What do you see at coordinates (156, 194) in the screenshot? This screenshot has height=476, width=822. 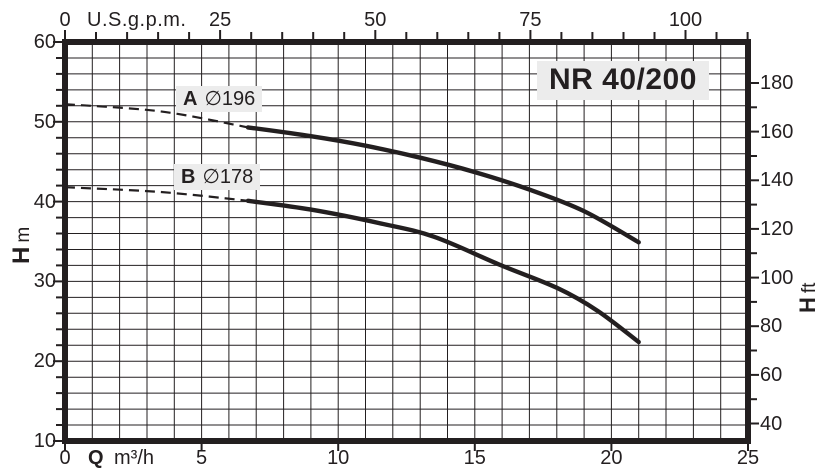 I see `curve-b-dashed-segment` at bounding box center [156, 194].